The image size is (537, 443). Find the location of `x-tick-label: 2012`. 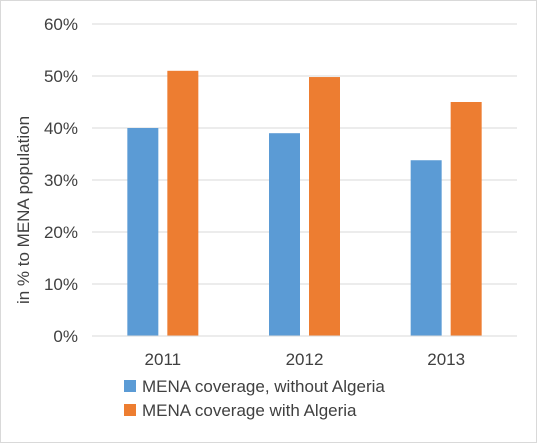

x-tick-label: 2012 is located at coordinates (305, 359).